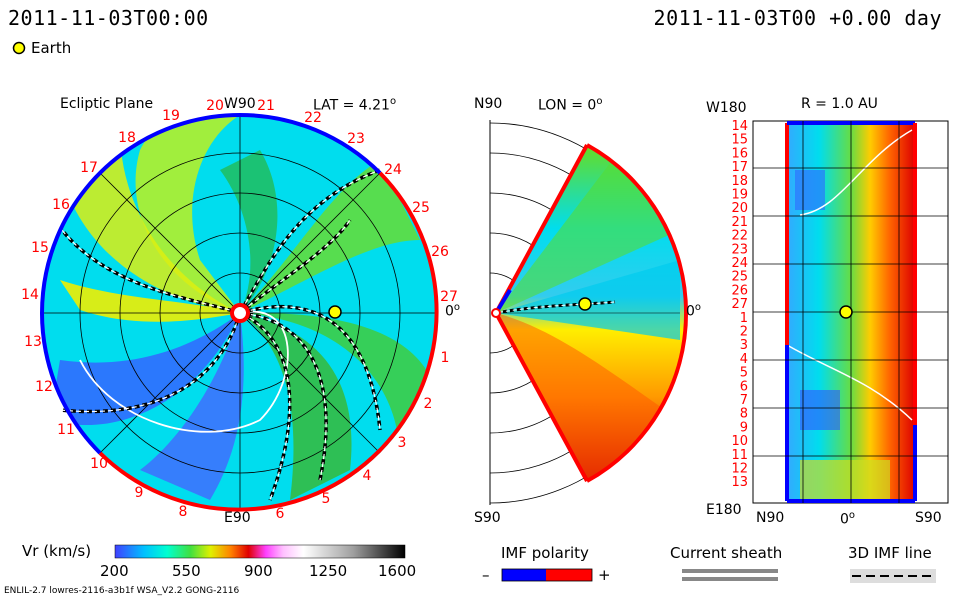 The image size is (960, 600). I want to click on svg-text: 4, so click(367, 476).